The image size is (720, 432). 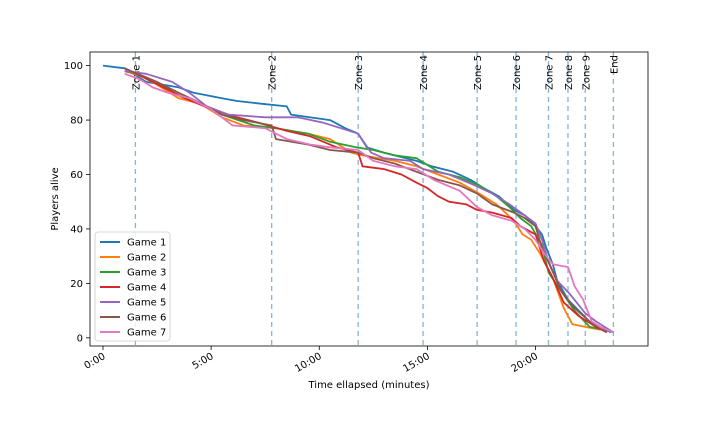 I want to click on zone-label: End, so click(x=614, y=64).